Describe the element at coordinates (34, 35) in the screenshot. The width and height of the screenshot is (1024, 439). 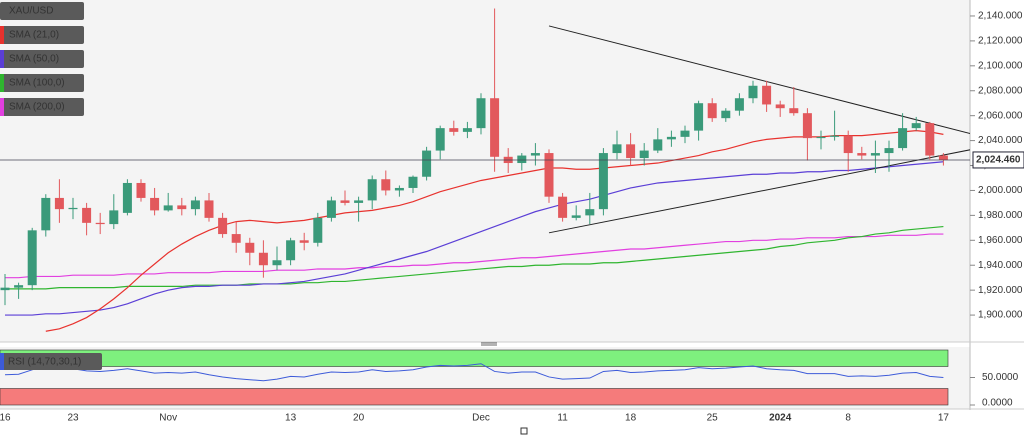
I see `legend-label: SMA (21,0)` at that location.